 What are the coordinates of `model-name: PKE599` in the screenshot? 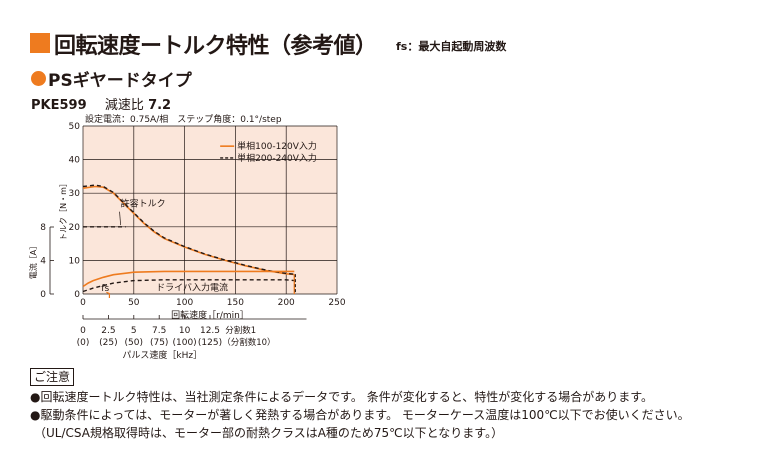 It's located at (59, 105).